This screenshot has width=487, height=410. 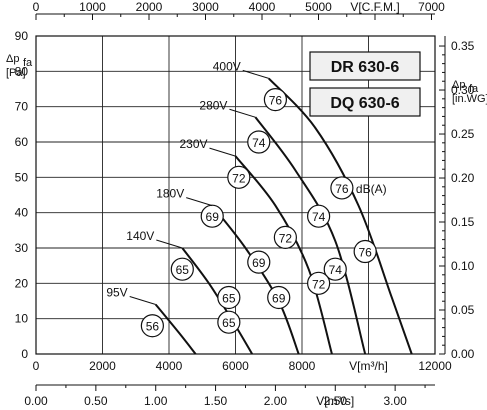 What do you see at coordinates (22, 319) in the screenshot?
I see `left-tick-label: 10` at bounding box center [22, 319].